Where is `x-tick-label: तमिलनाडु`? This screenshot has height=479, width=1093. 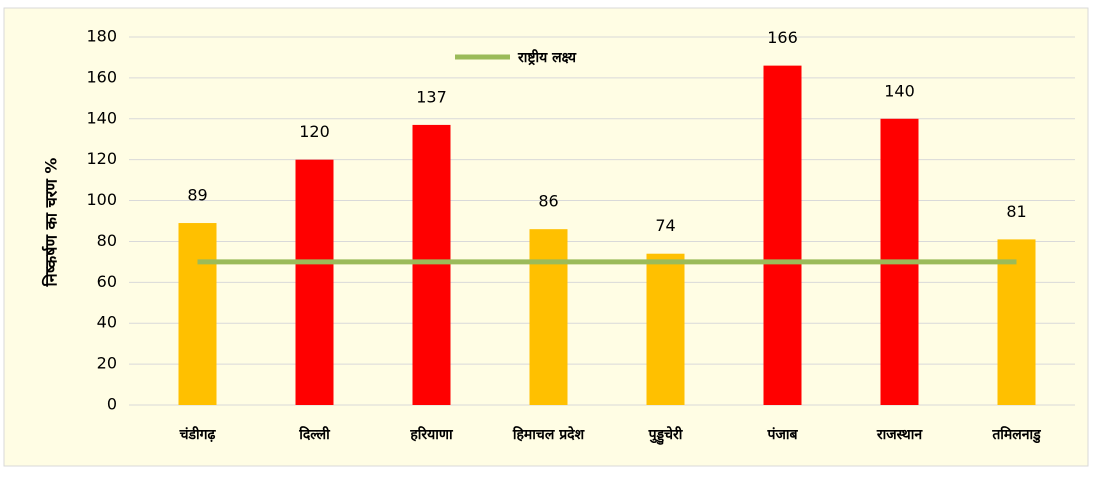
x-tick-label: तमिलनाडु is located at coordinates (1016, 435).